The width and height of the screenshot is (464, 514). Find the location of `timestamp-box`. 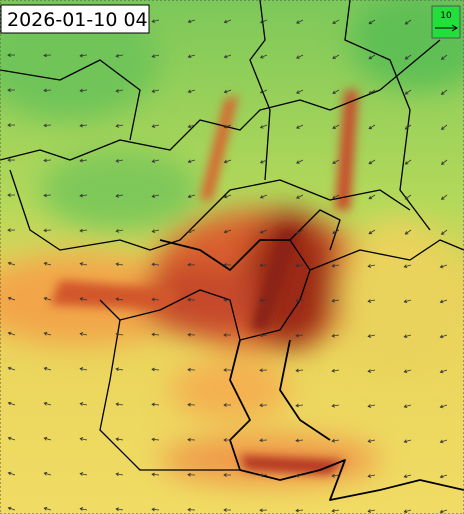

timestamp-box is located at coordinates (75, 19).